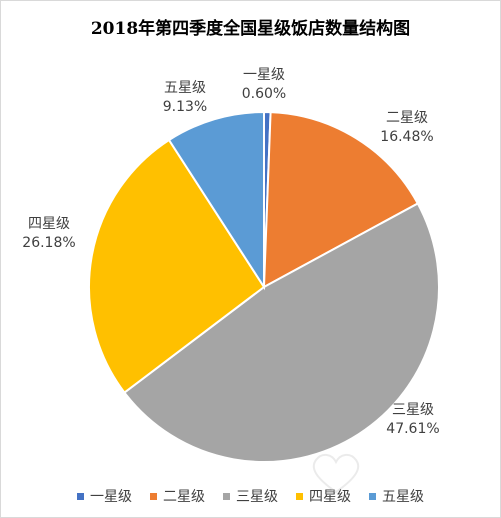 The width and height of the screenshot is (501, 518). What do you see at coordinates (185, 107) in the screenshot?
I see `slice-value-label-5: 9.13%` at bounding box center [185, 107].